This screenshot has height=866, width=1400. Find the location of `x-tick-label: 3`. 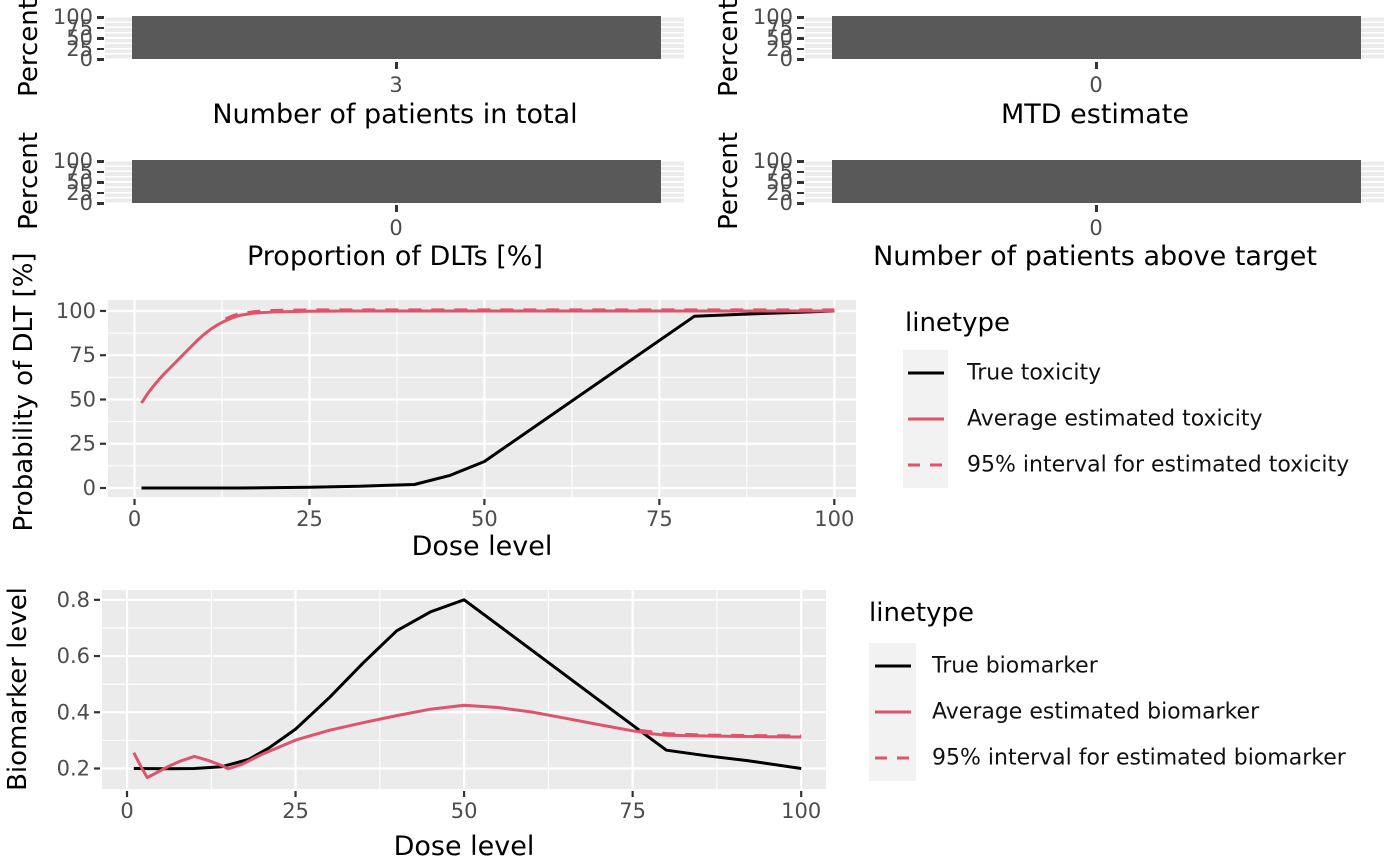

x-tick-label: 3 is located at coordinates (396, 85).